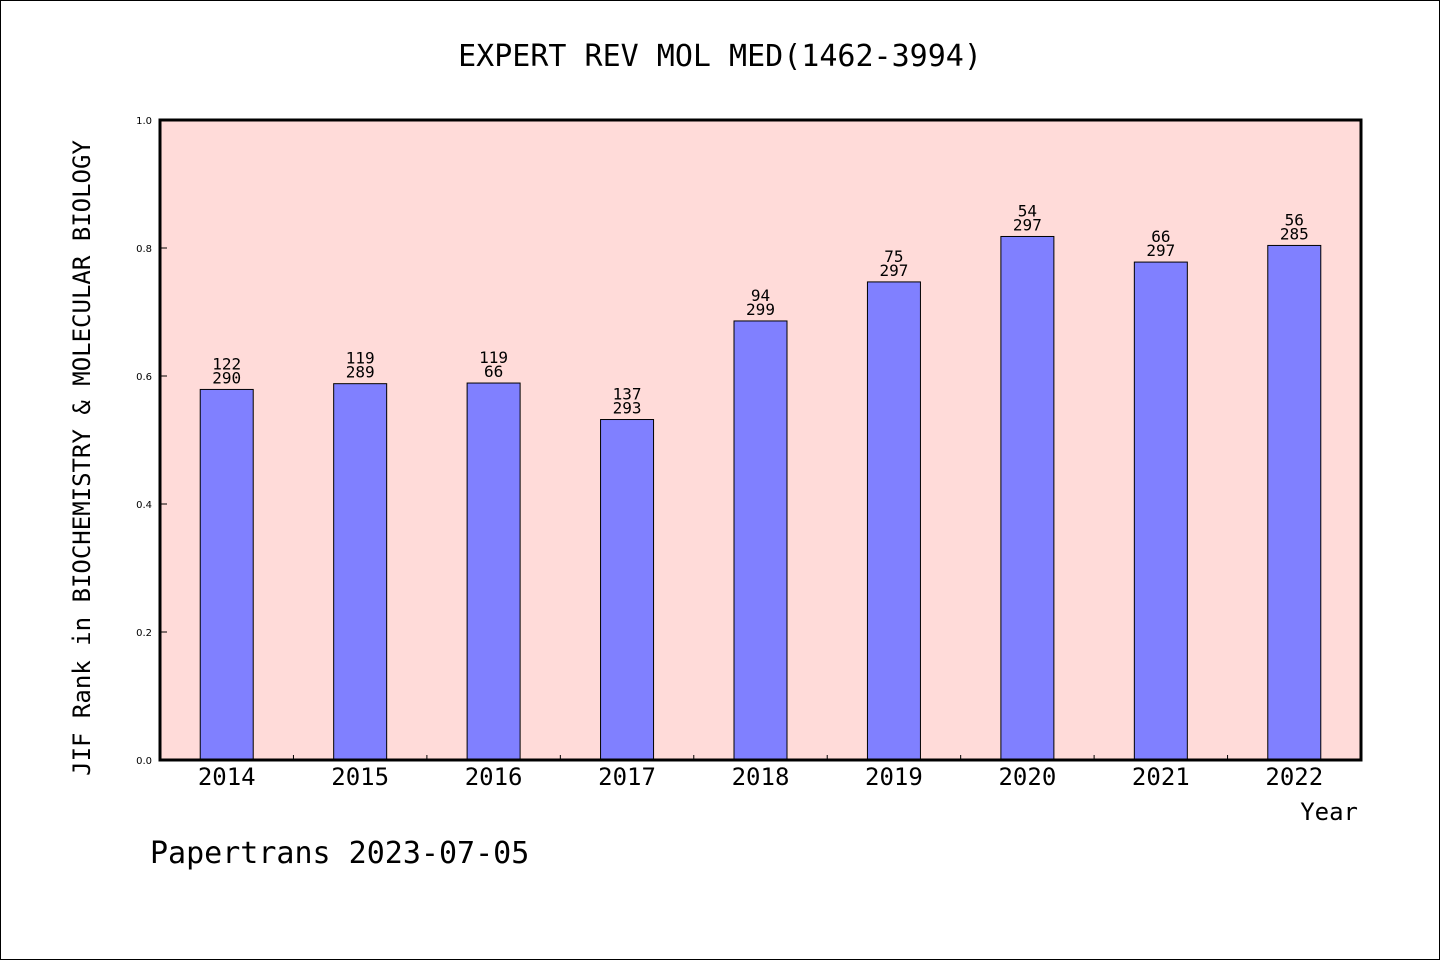  I want to click on y-tick-label: 1.0, so click(144, 121).